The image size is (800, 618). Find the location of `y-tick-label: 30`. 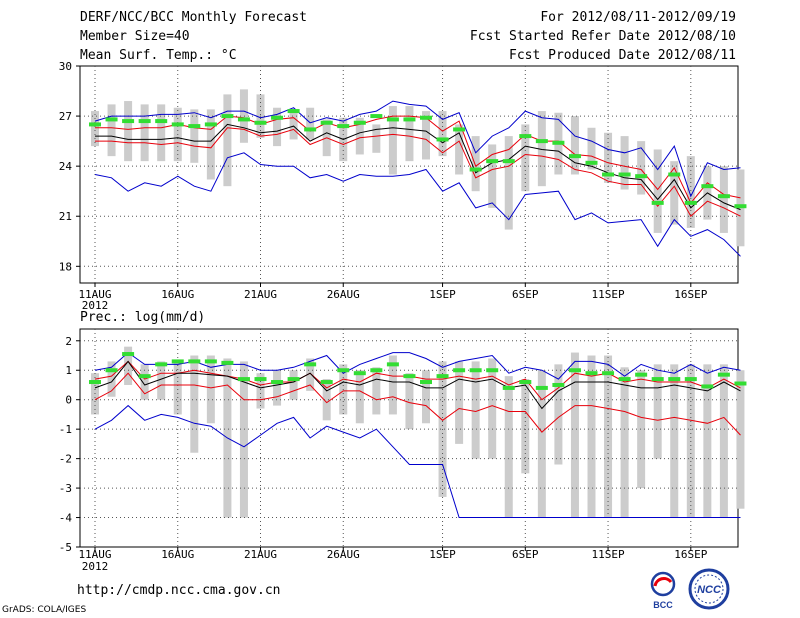

y-tick-label: 30 is located at coordinates (65, 66).